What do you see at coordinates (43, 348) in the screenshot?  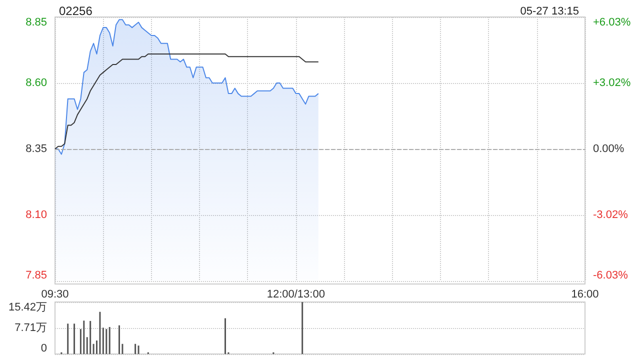 I see `y-tick-label: 0` at bounding box center [43, 348].